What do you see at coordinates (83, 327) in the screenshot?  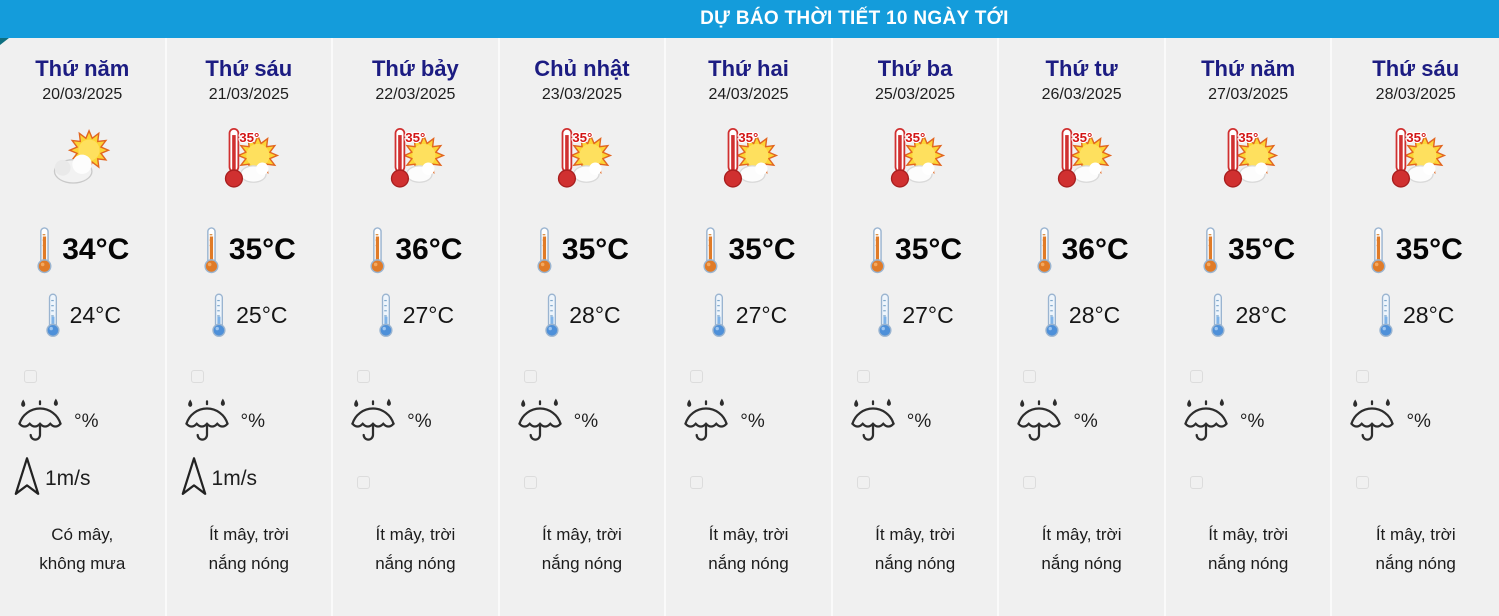 I see `forecast-day-column: Thứ năm 20/03/2025 34°C` at bounding box center [83, 327].